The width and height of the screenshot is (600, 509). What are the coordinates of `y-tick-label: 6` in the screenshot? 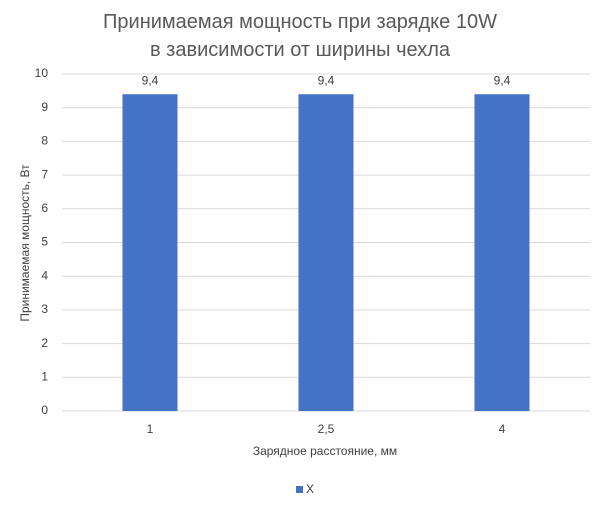 It's located at (44, 208).